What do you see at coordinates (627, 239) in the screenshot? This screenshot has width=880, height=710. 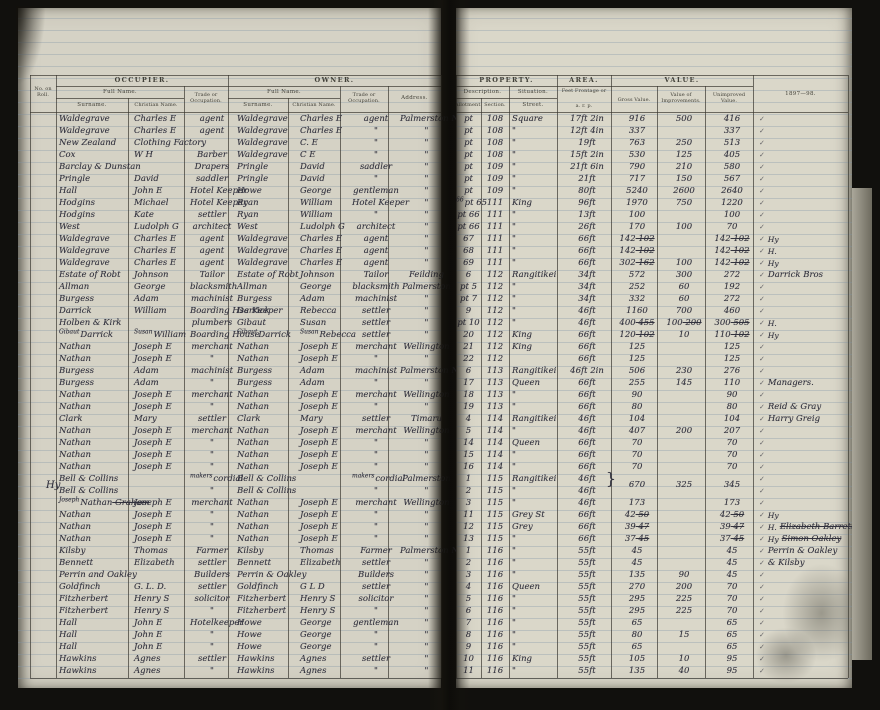 I see `cell-text: 142` at bounding box center [627, 239].